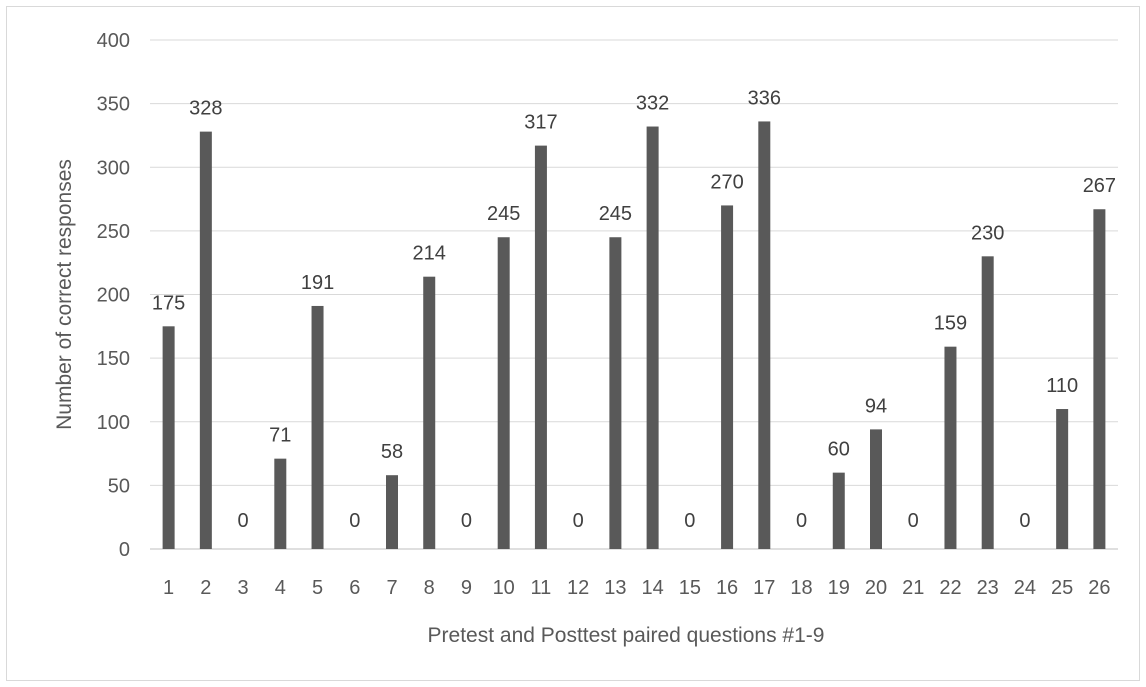 This screenshot has height=687, width=1146. What do you see at coordinates (113, 41) in the screenshot?
I see `y-tick-label: 400` at bounding box center [113, 41].